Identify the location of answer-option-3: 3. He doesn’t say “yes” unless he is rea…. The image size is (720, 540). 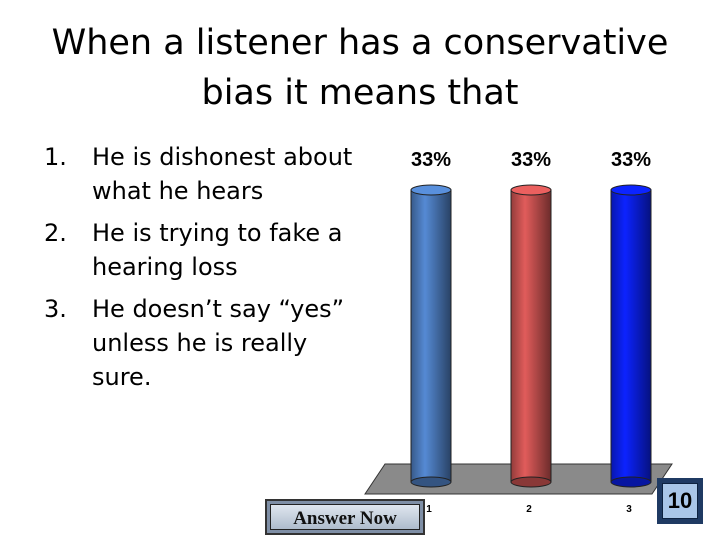
(204, 343).